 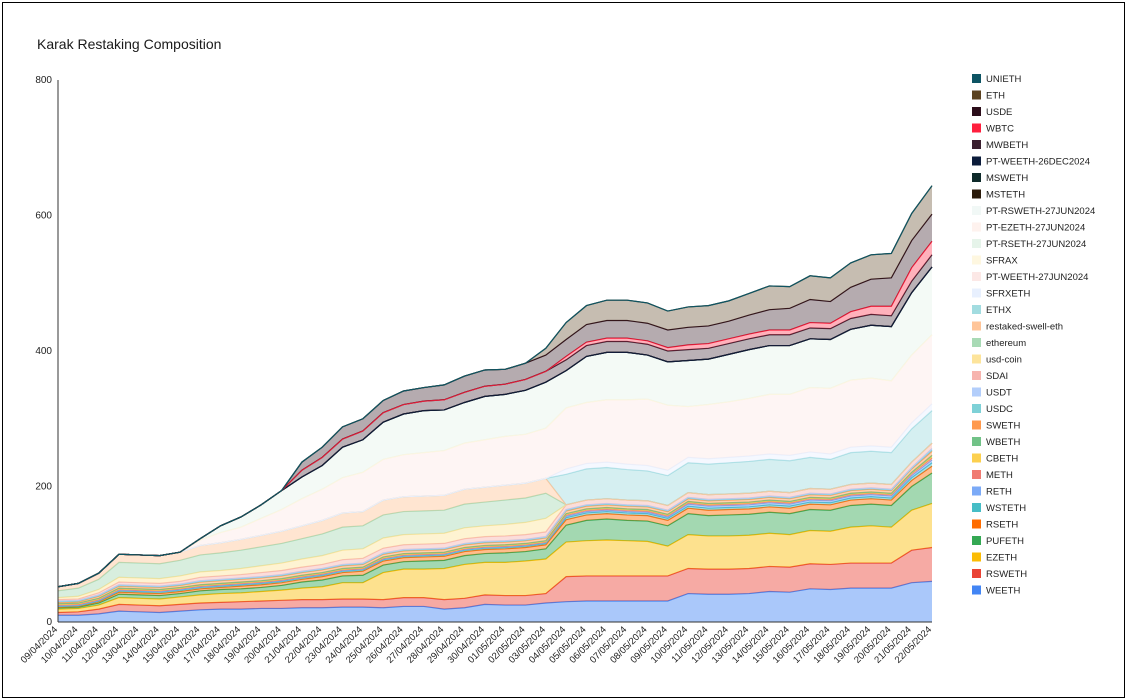 What do you see at coordinates (1007, 178) in the screenshot?
I see `legend-label: MSWETH` at bounding box center [1007, 178].